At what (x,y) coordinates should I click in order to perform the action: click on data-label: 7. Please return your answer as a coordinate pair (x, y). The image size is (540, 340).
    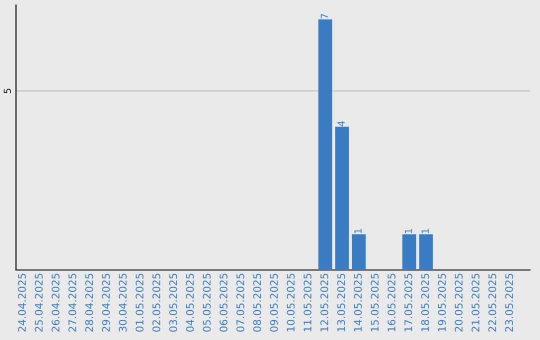
    Looking at the image, I should click on (324, 16).